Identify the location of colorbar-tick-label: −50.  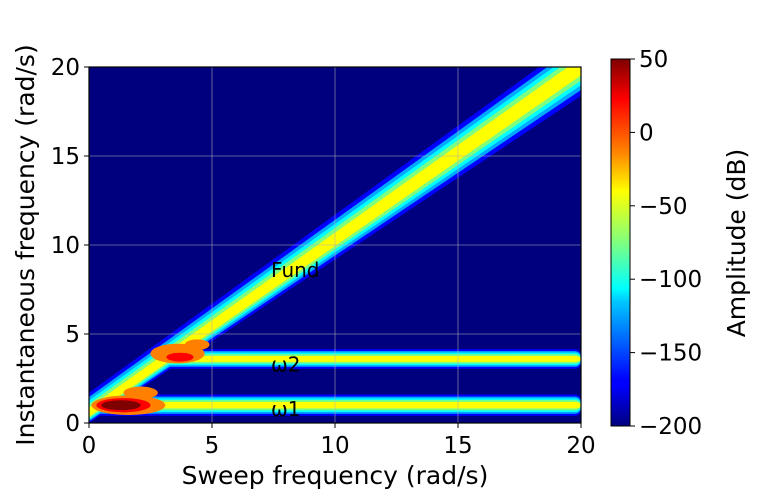
(663, 207).